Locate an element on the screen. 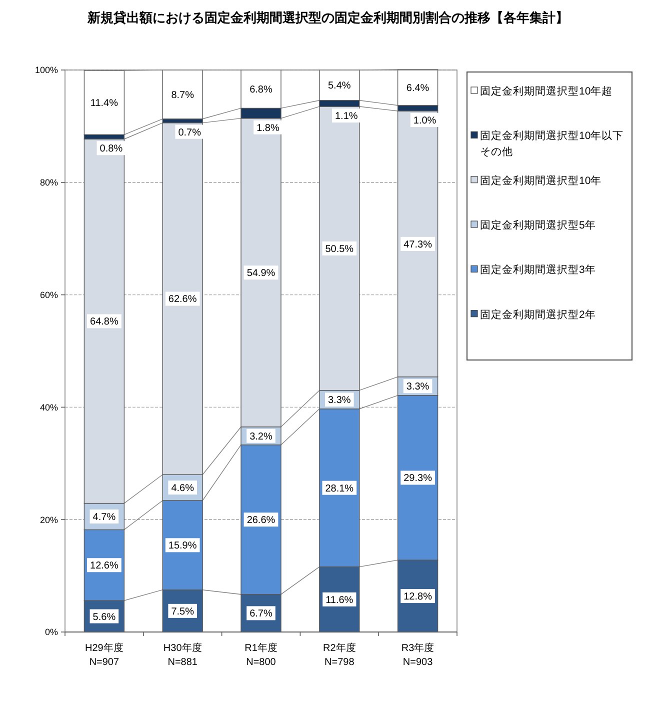  data-label: 64.8% is located at coordinates (104, 322).